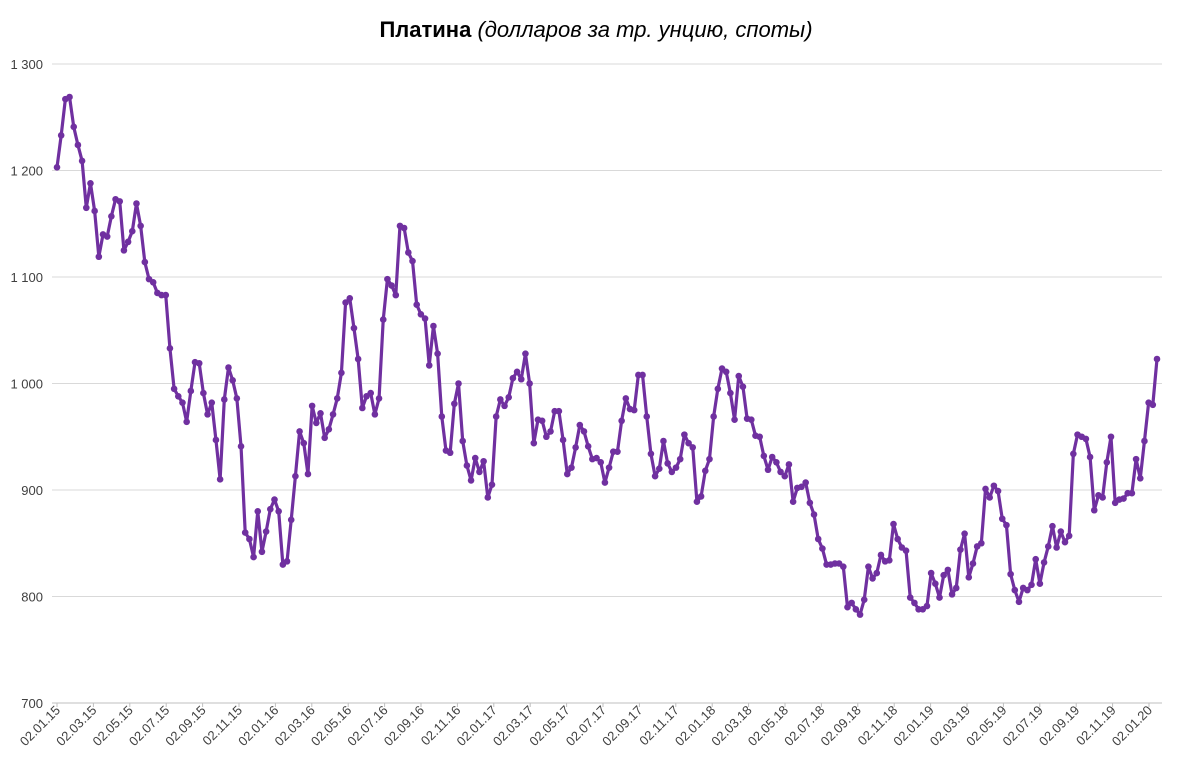 The height and width of the screenshot is (774, 1197). I want to click on y-tick-label: 1 300, so click(26, 64).